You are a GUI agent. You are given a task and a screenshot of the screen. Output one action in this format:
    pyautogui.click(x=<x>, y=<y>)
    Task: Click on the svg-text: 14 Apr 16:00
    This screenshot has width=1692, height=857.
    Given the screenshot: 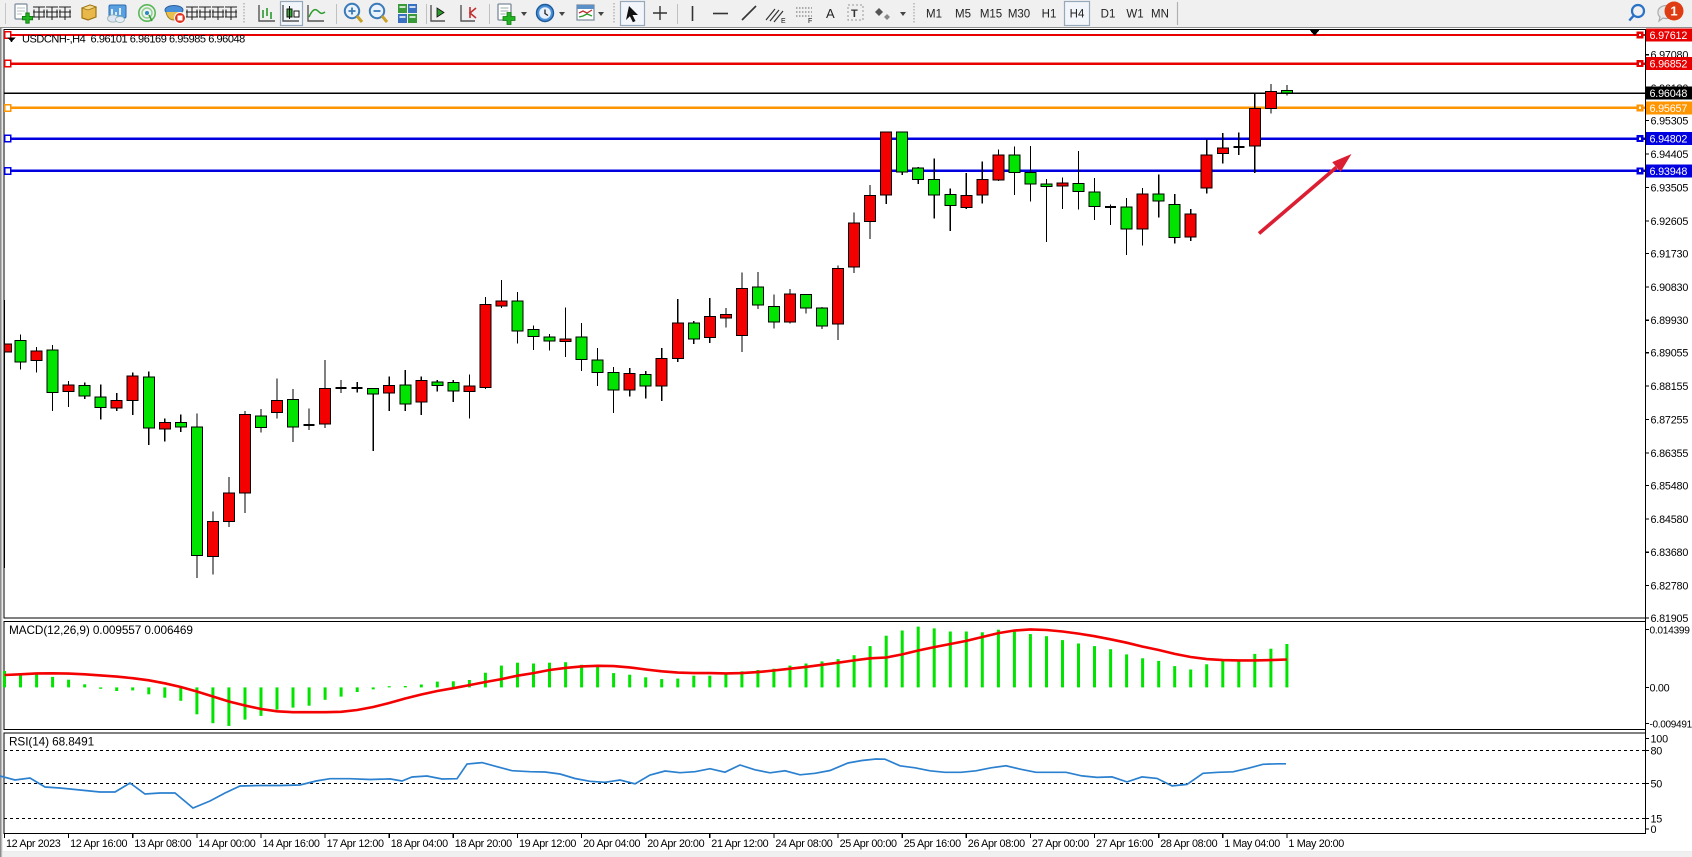 What is the action you would take?
    pyautogui.click(x=291, y=844)
    